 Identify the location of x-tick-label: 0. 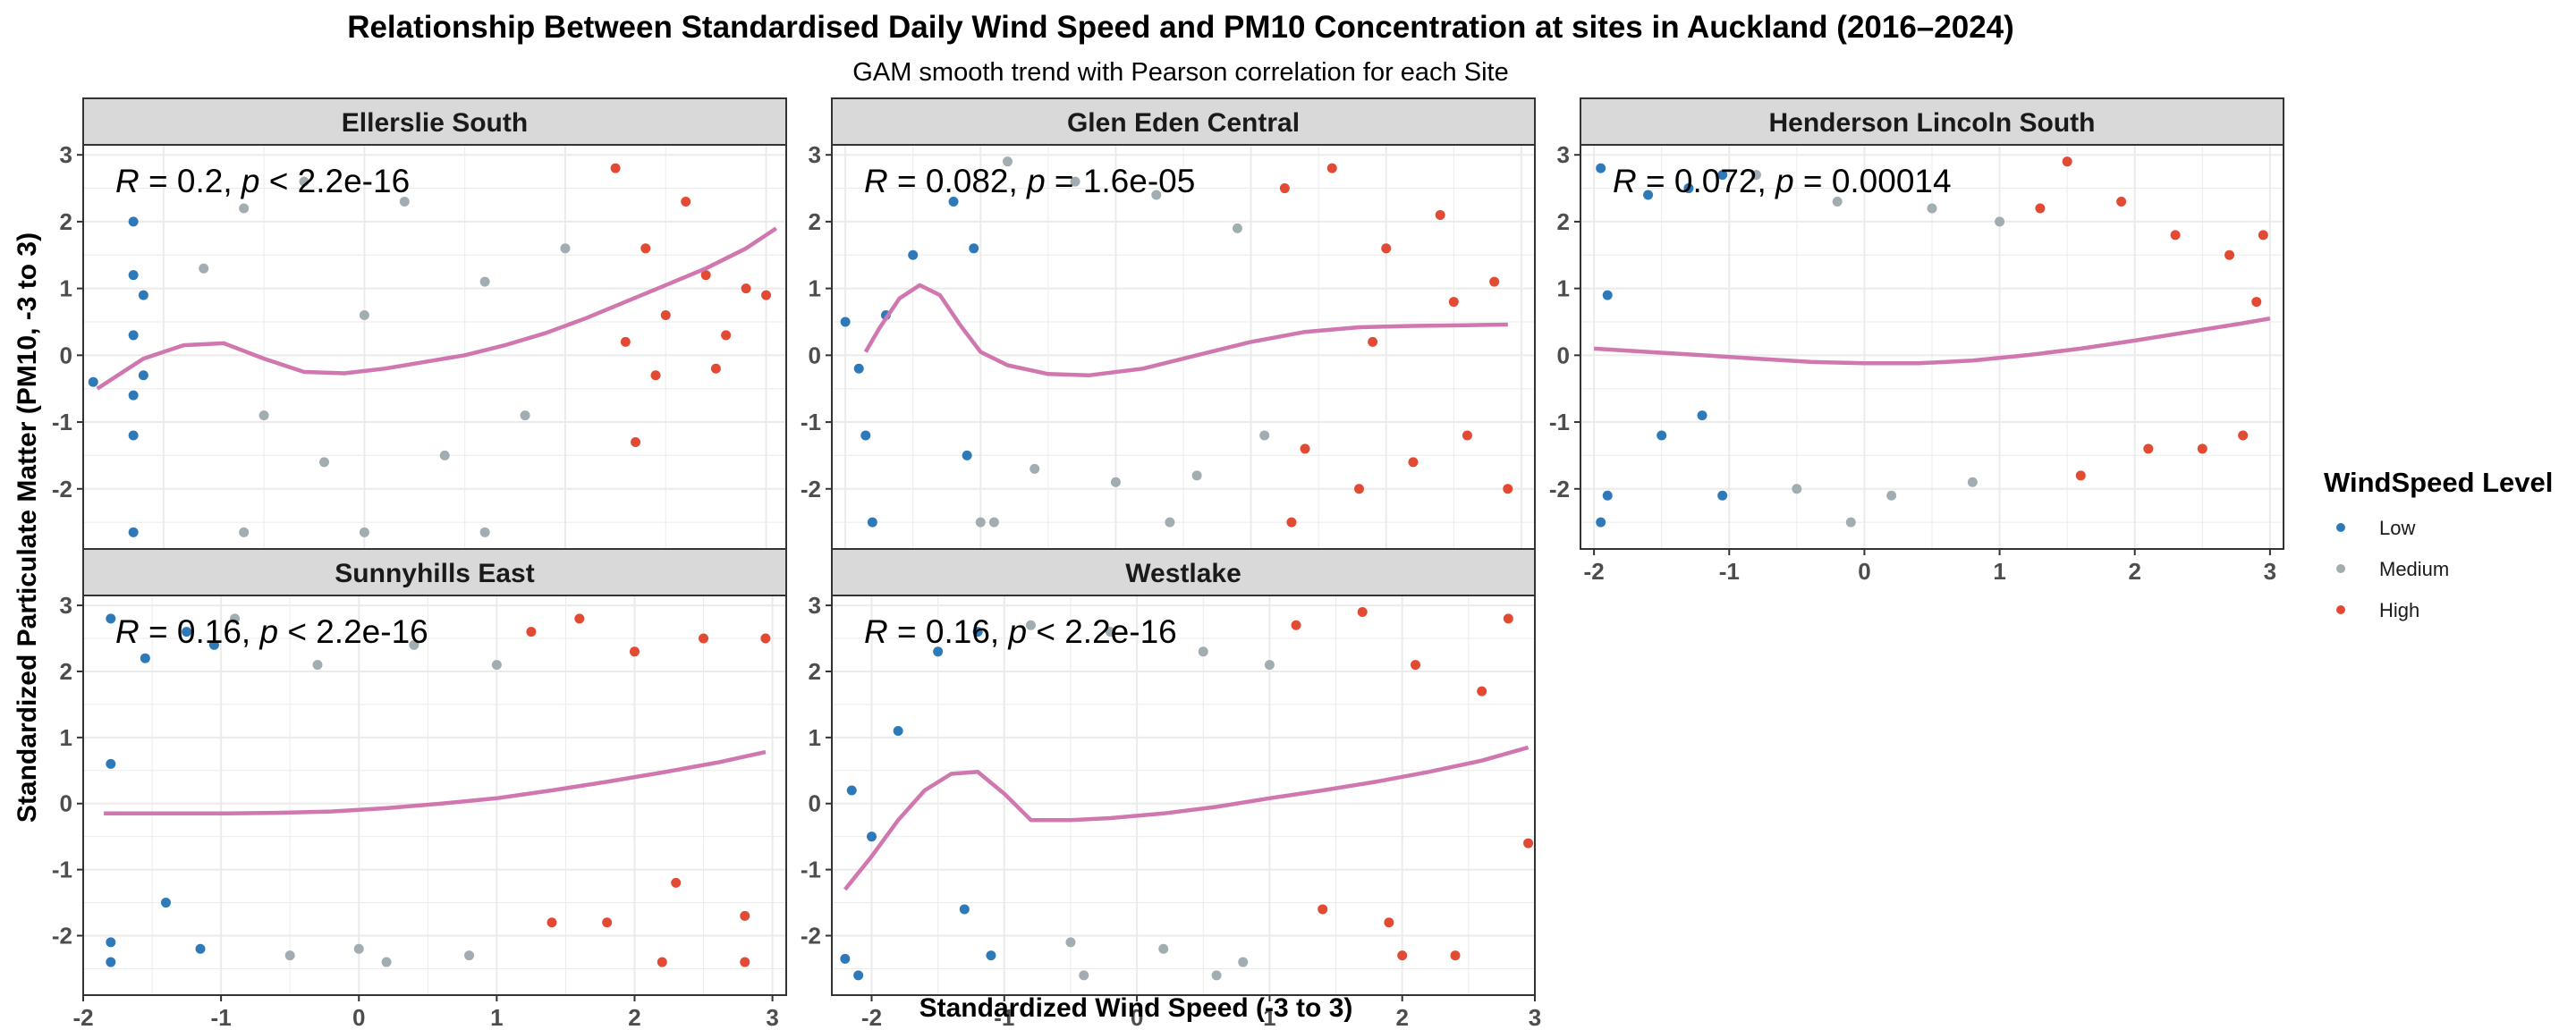
(1864, 571).